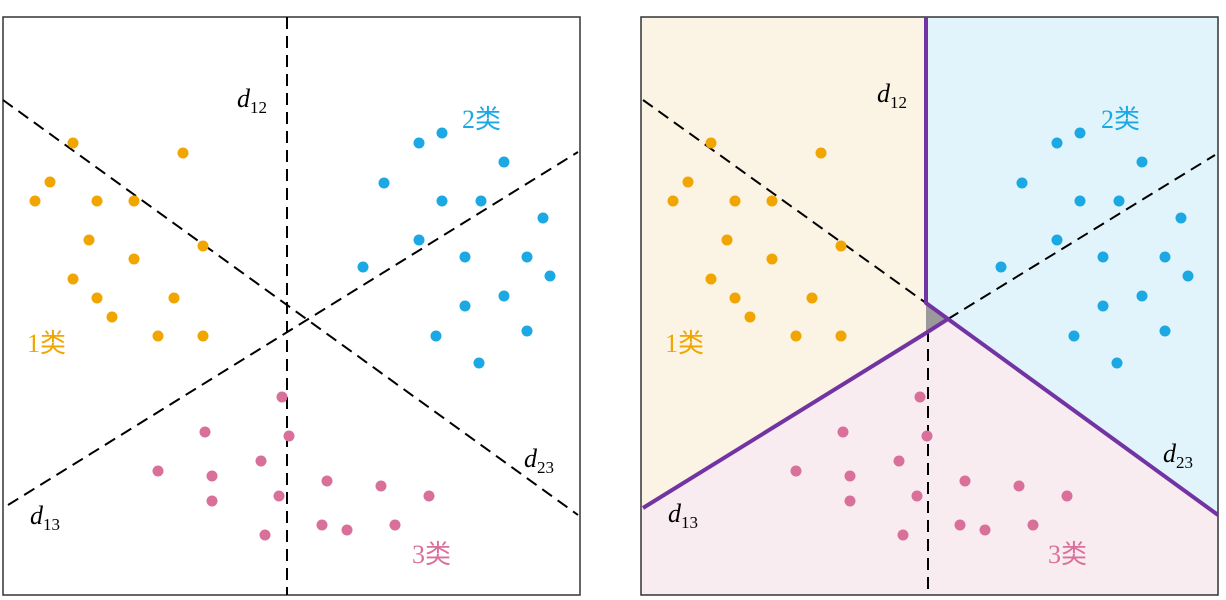 The height and width of the screenshot is (600, 1226). What do you see at coordinates (481, 119) in the screenshot?
I see `class2-label: 2类` at bounding box center [481, 119].